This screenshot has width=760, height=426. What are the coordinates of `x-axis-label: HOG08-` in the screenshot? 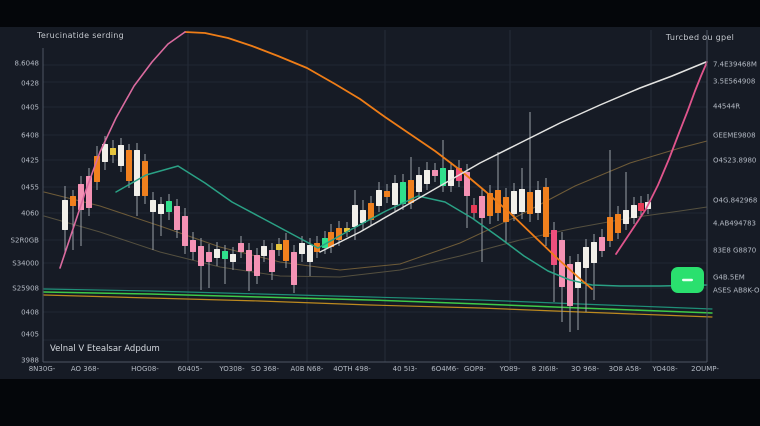 It's located at (145, 369).